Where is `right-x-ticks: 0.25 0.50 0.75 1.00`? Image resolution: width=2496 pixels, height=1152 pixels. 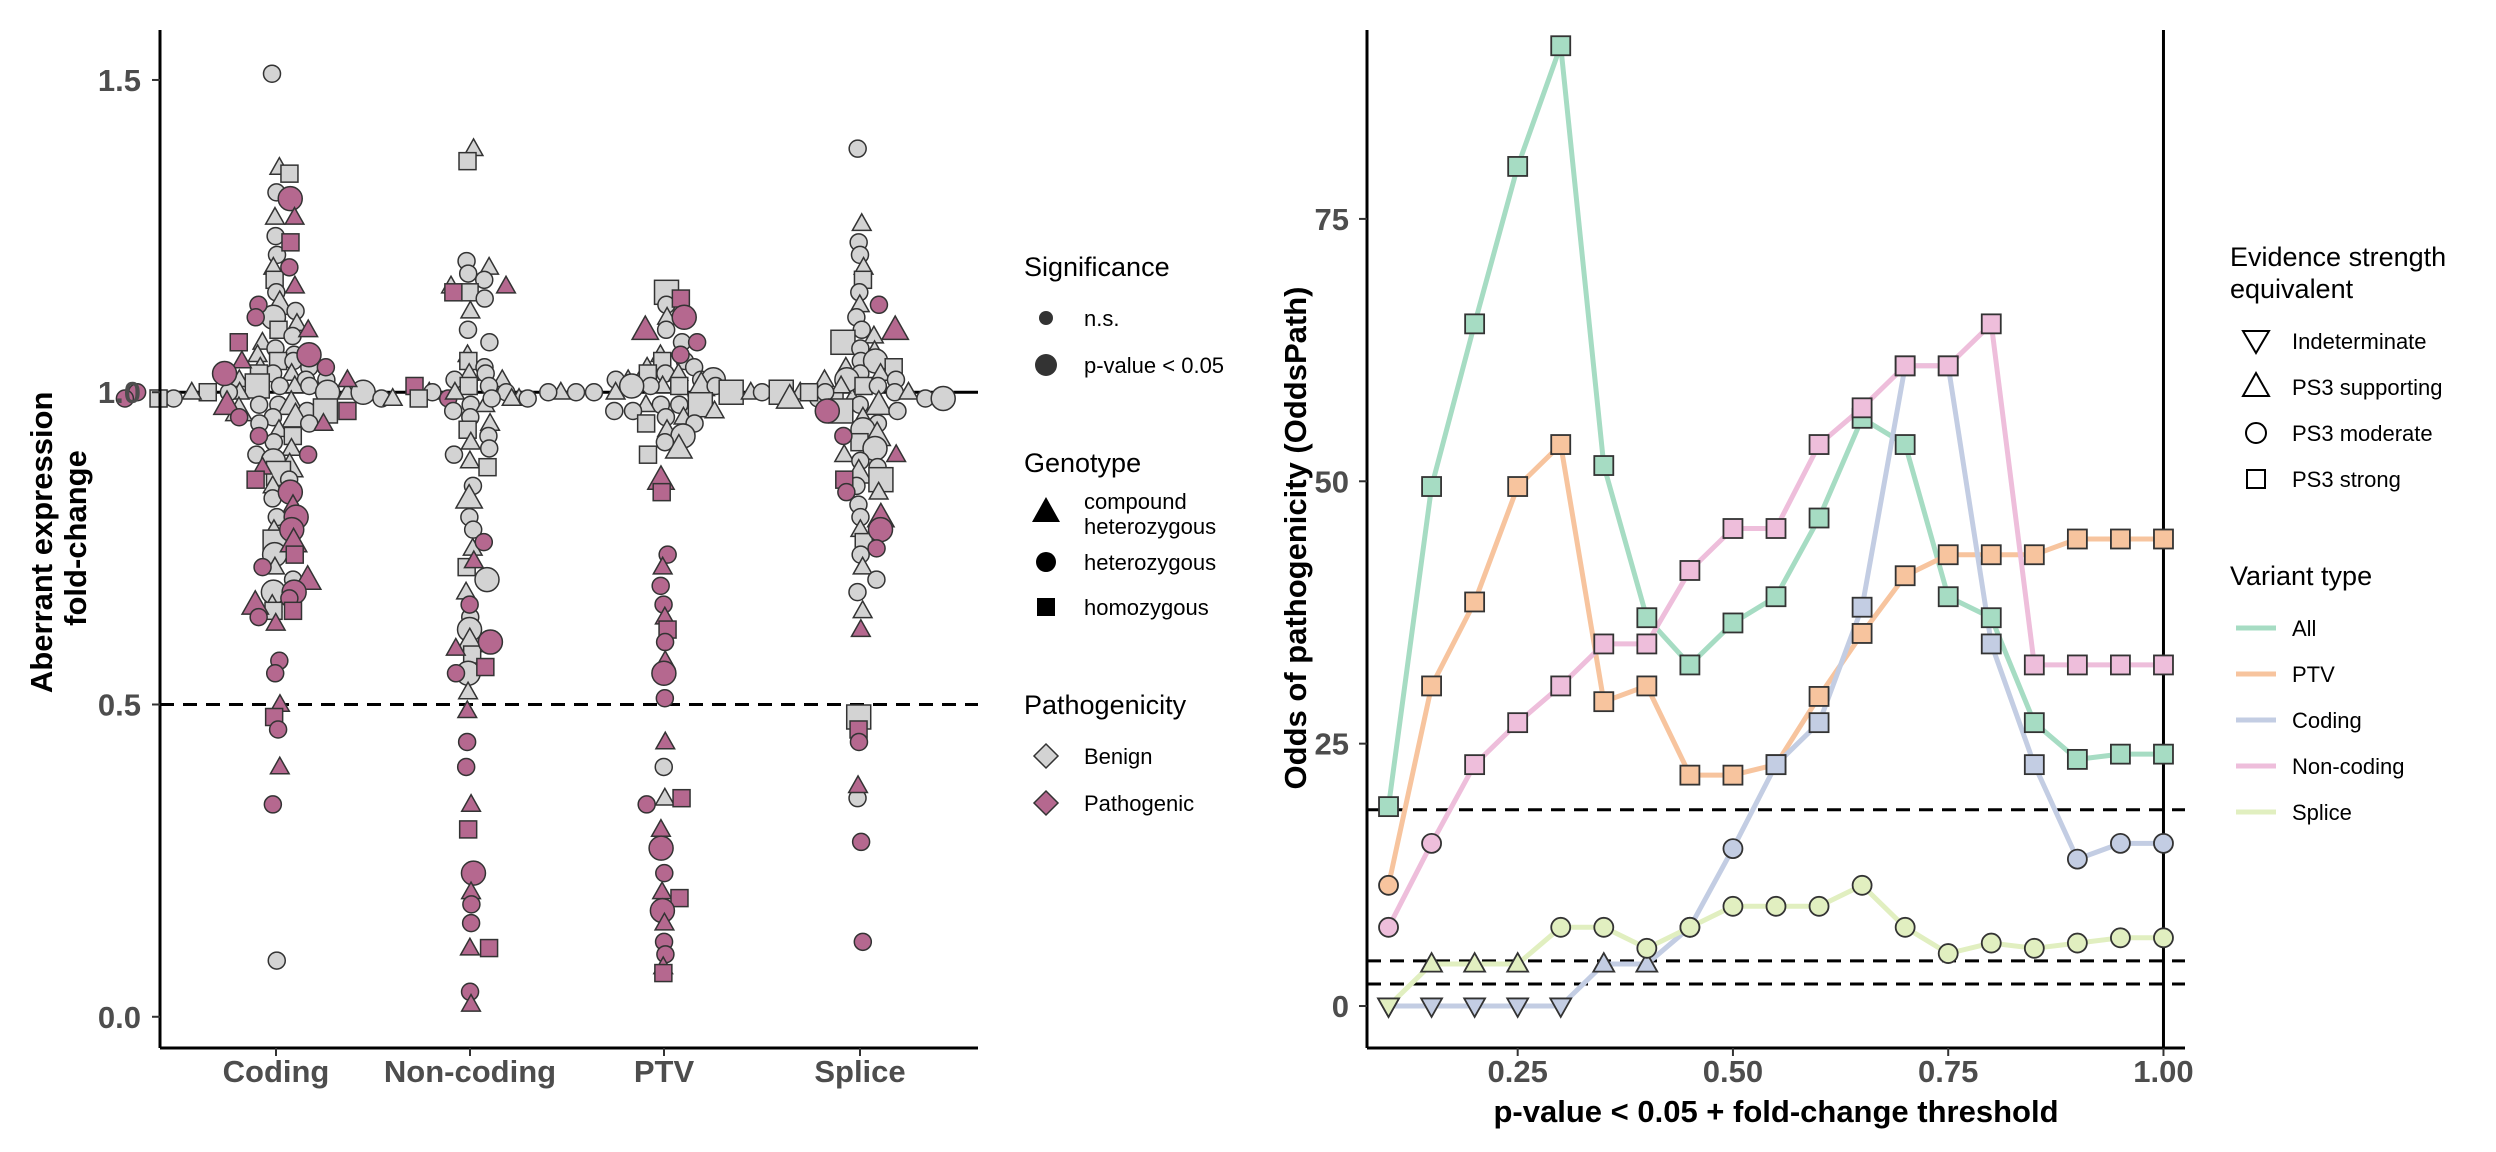 right-x-ticks: 0.25 0.50 0.75 1.00 is located at coordinates (1841, 1068).